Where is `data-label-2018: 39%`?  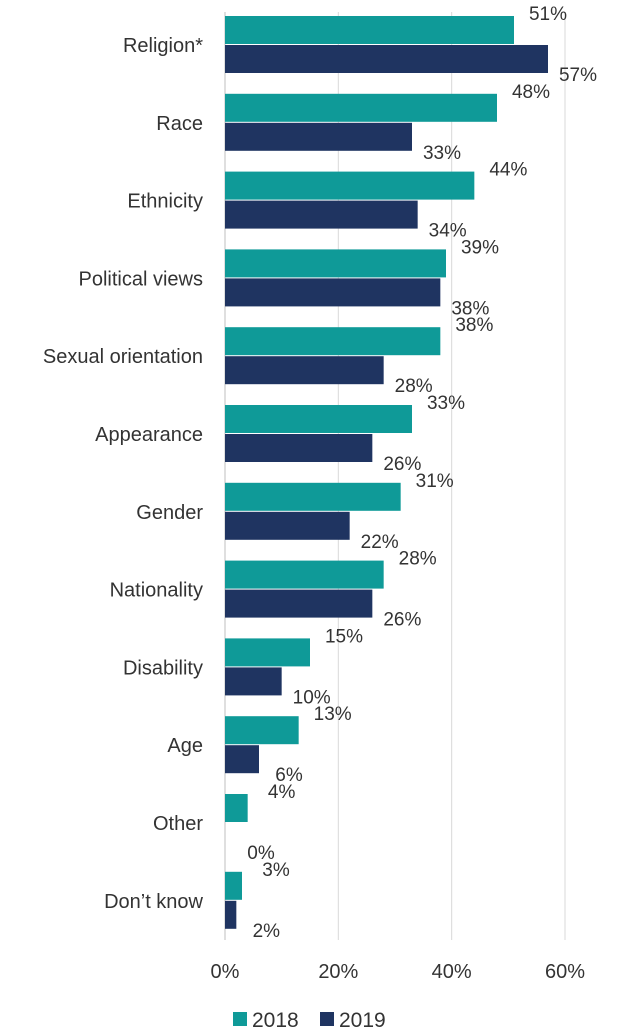
data-label-2018: 39% is located at coordinates (480, 247).